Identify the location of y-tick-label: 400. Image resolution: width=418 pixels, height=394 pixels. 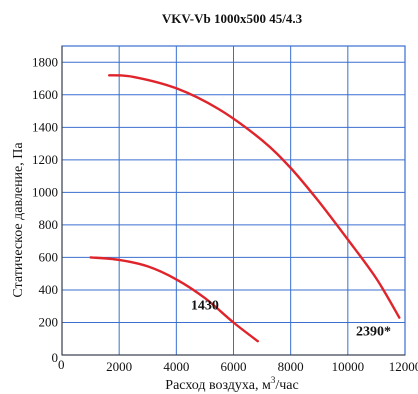
(49, 289).